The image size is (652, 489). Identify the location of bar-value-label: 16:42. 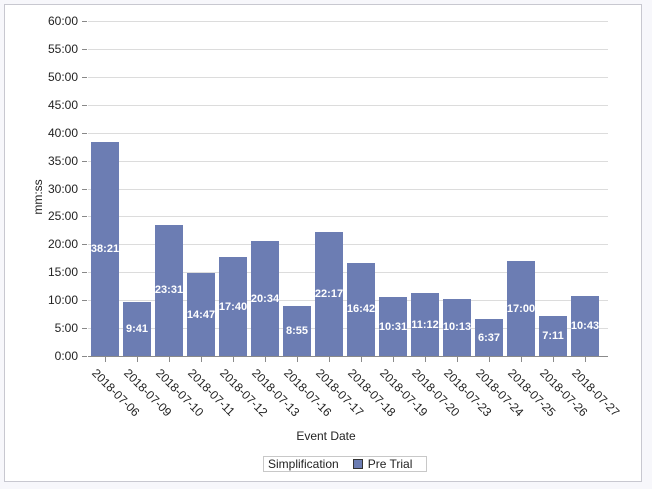
(361, 309).